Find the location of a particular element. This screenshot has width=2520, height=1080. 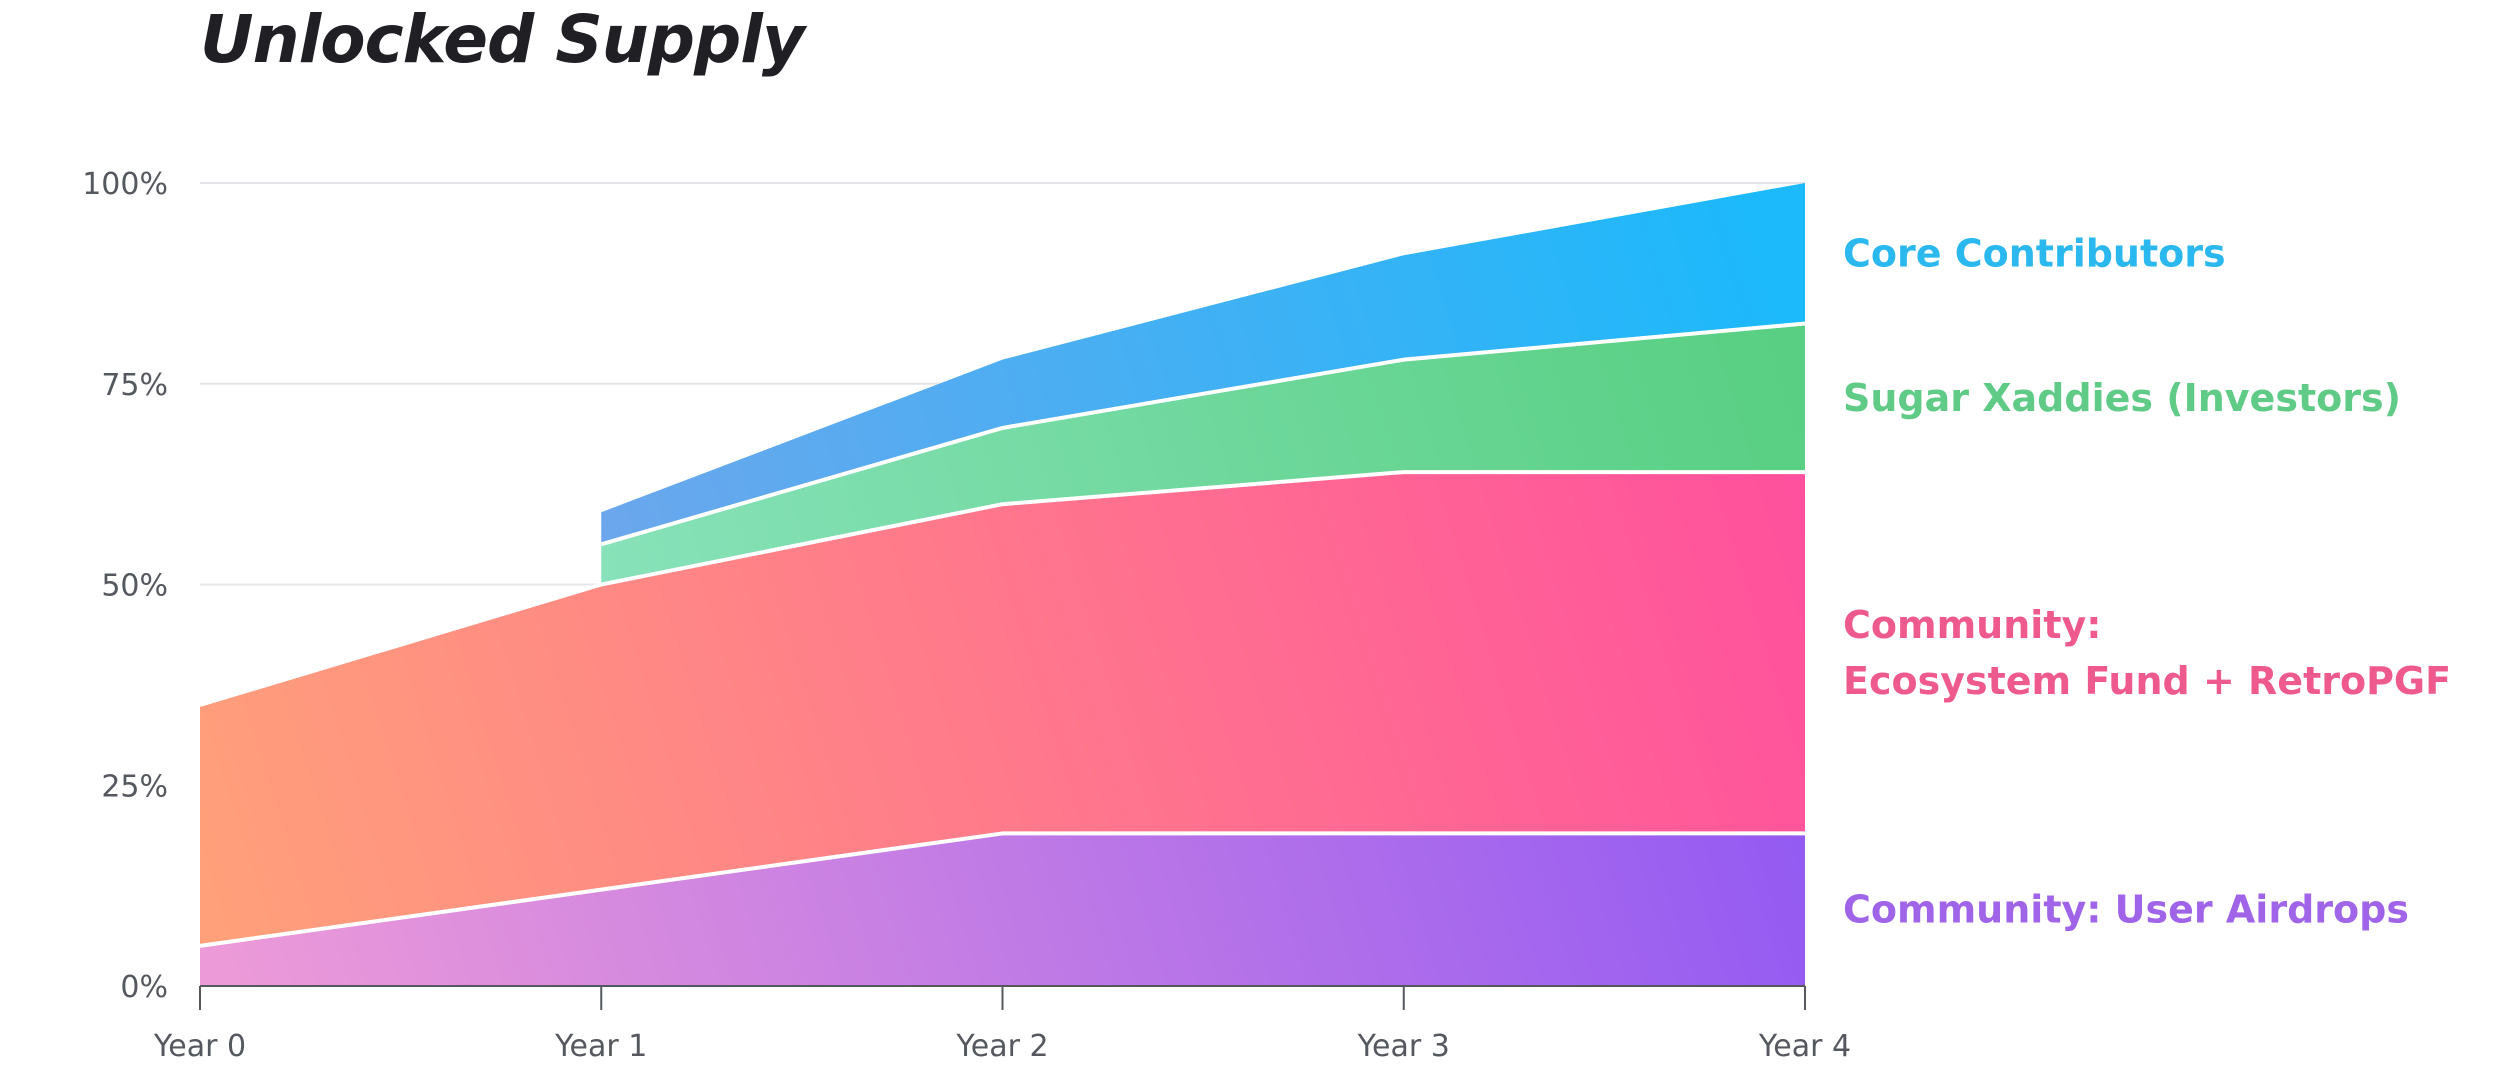

x-tick-label: Year 3 is located at coordinates (1403, 1046).